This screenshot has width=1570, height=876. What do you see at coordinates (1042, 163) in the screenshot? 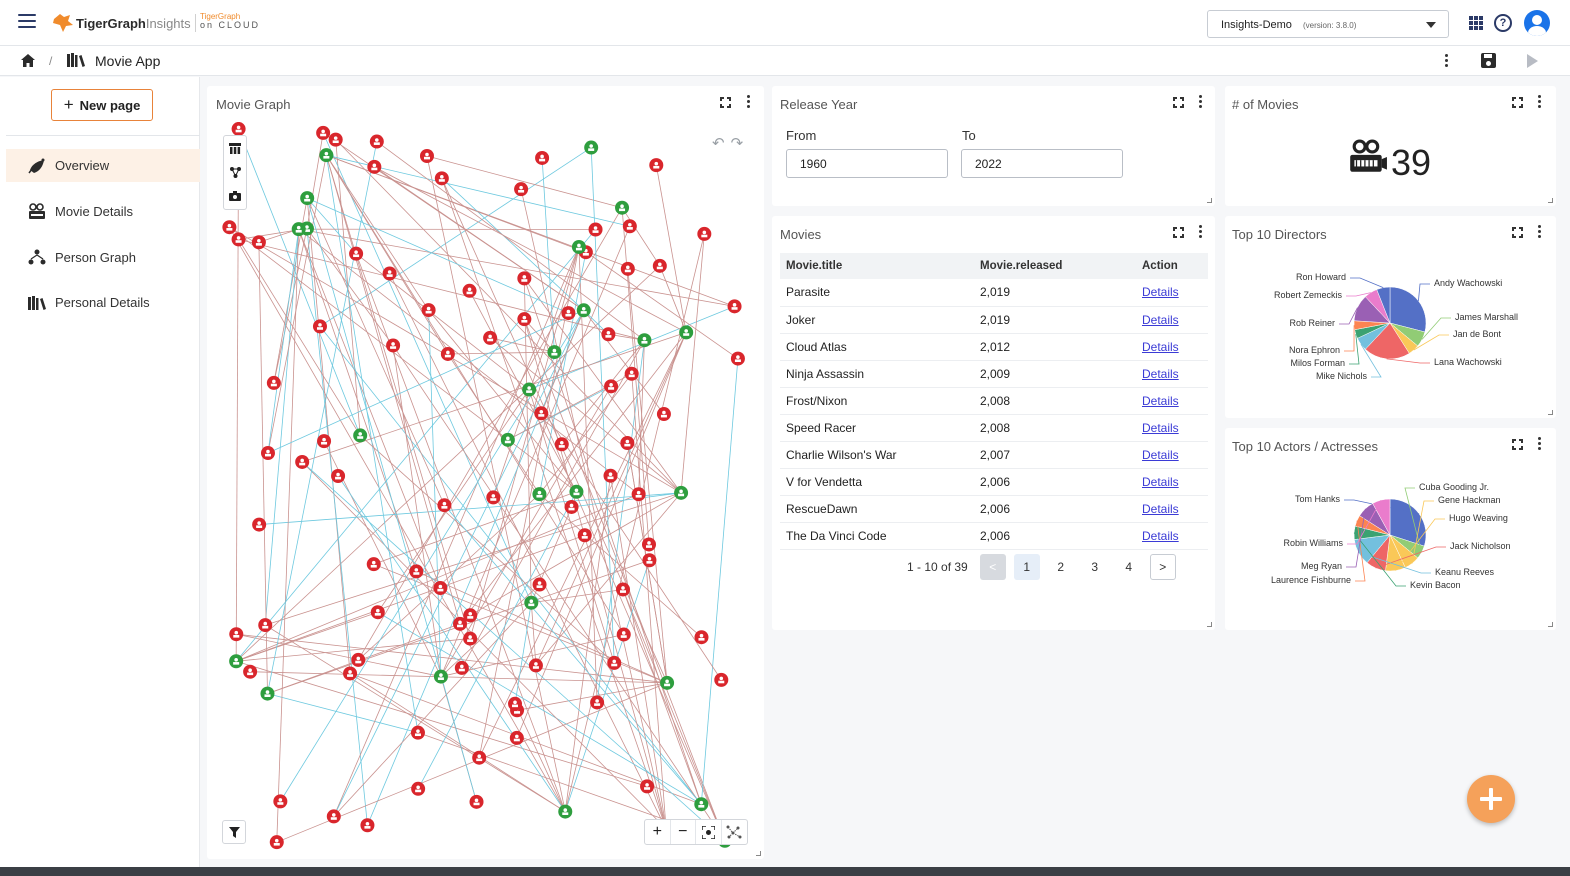
I see `to-year-input` at bounding box center [1042, 163].